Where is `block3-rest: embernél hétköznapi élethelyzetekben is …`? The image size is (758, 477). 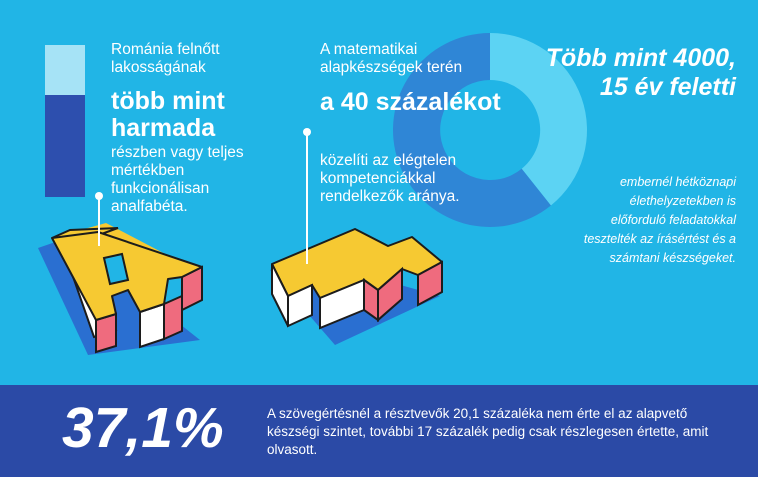
block3-rest: embernél hétköznapi élethelyzetekben is … is located at coordinates (659, 220).